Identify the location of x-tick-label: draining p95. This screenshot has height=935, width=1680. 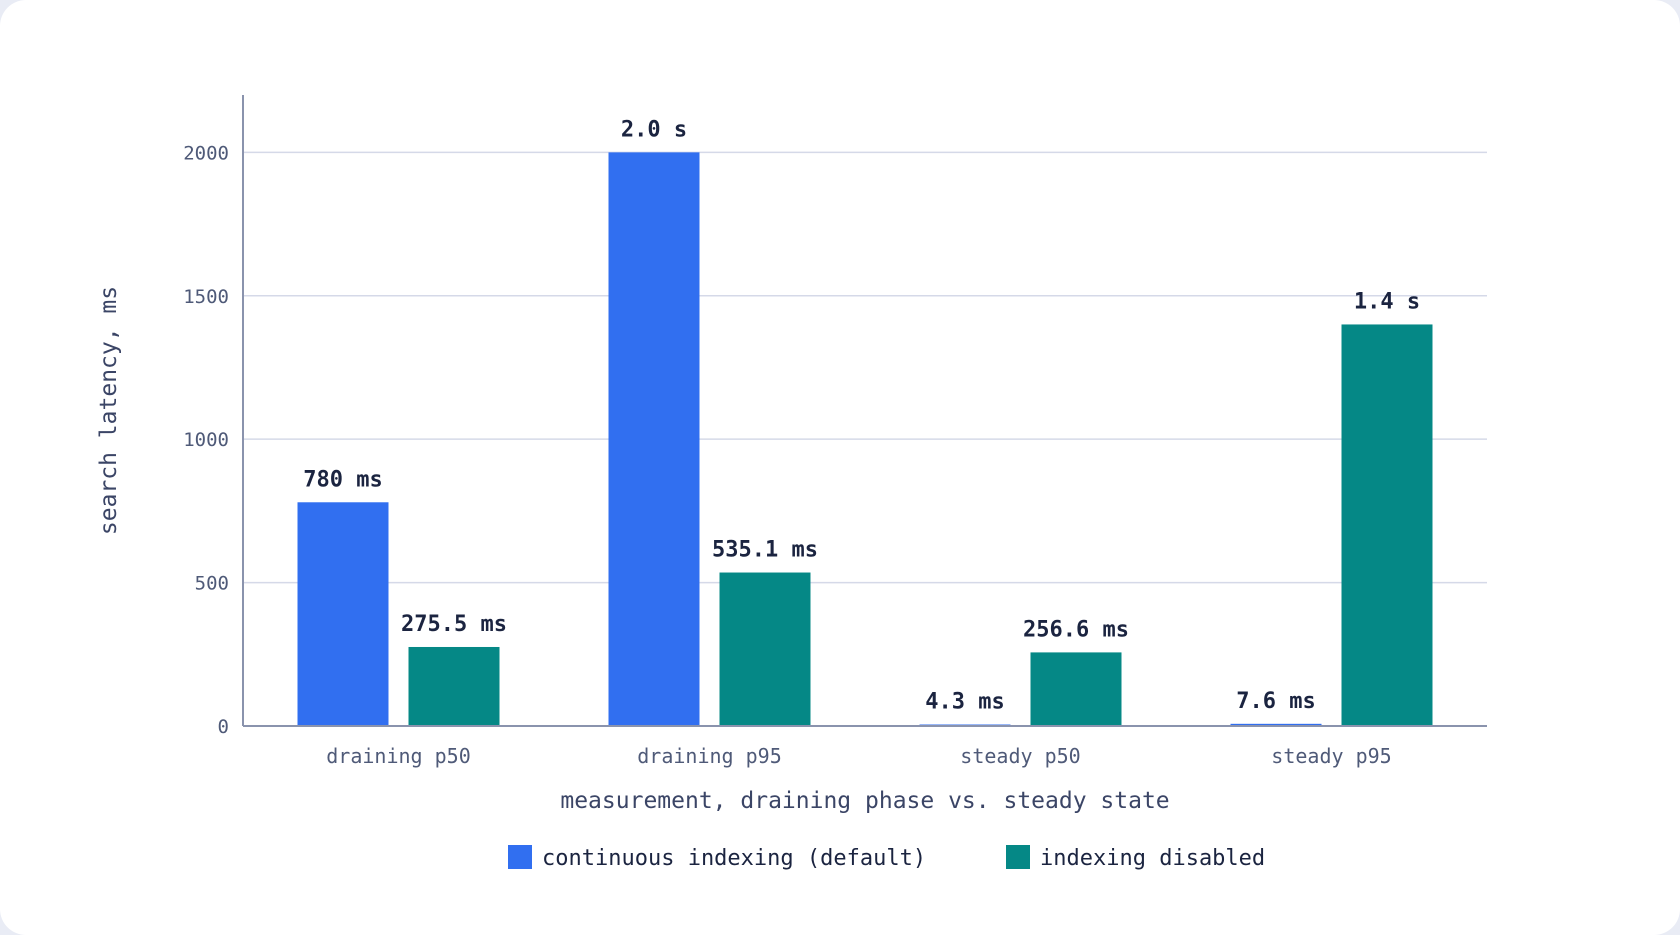
(709, 756).